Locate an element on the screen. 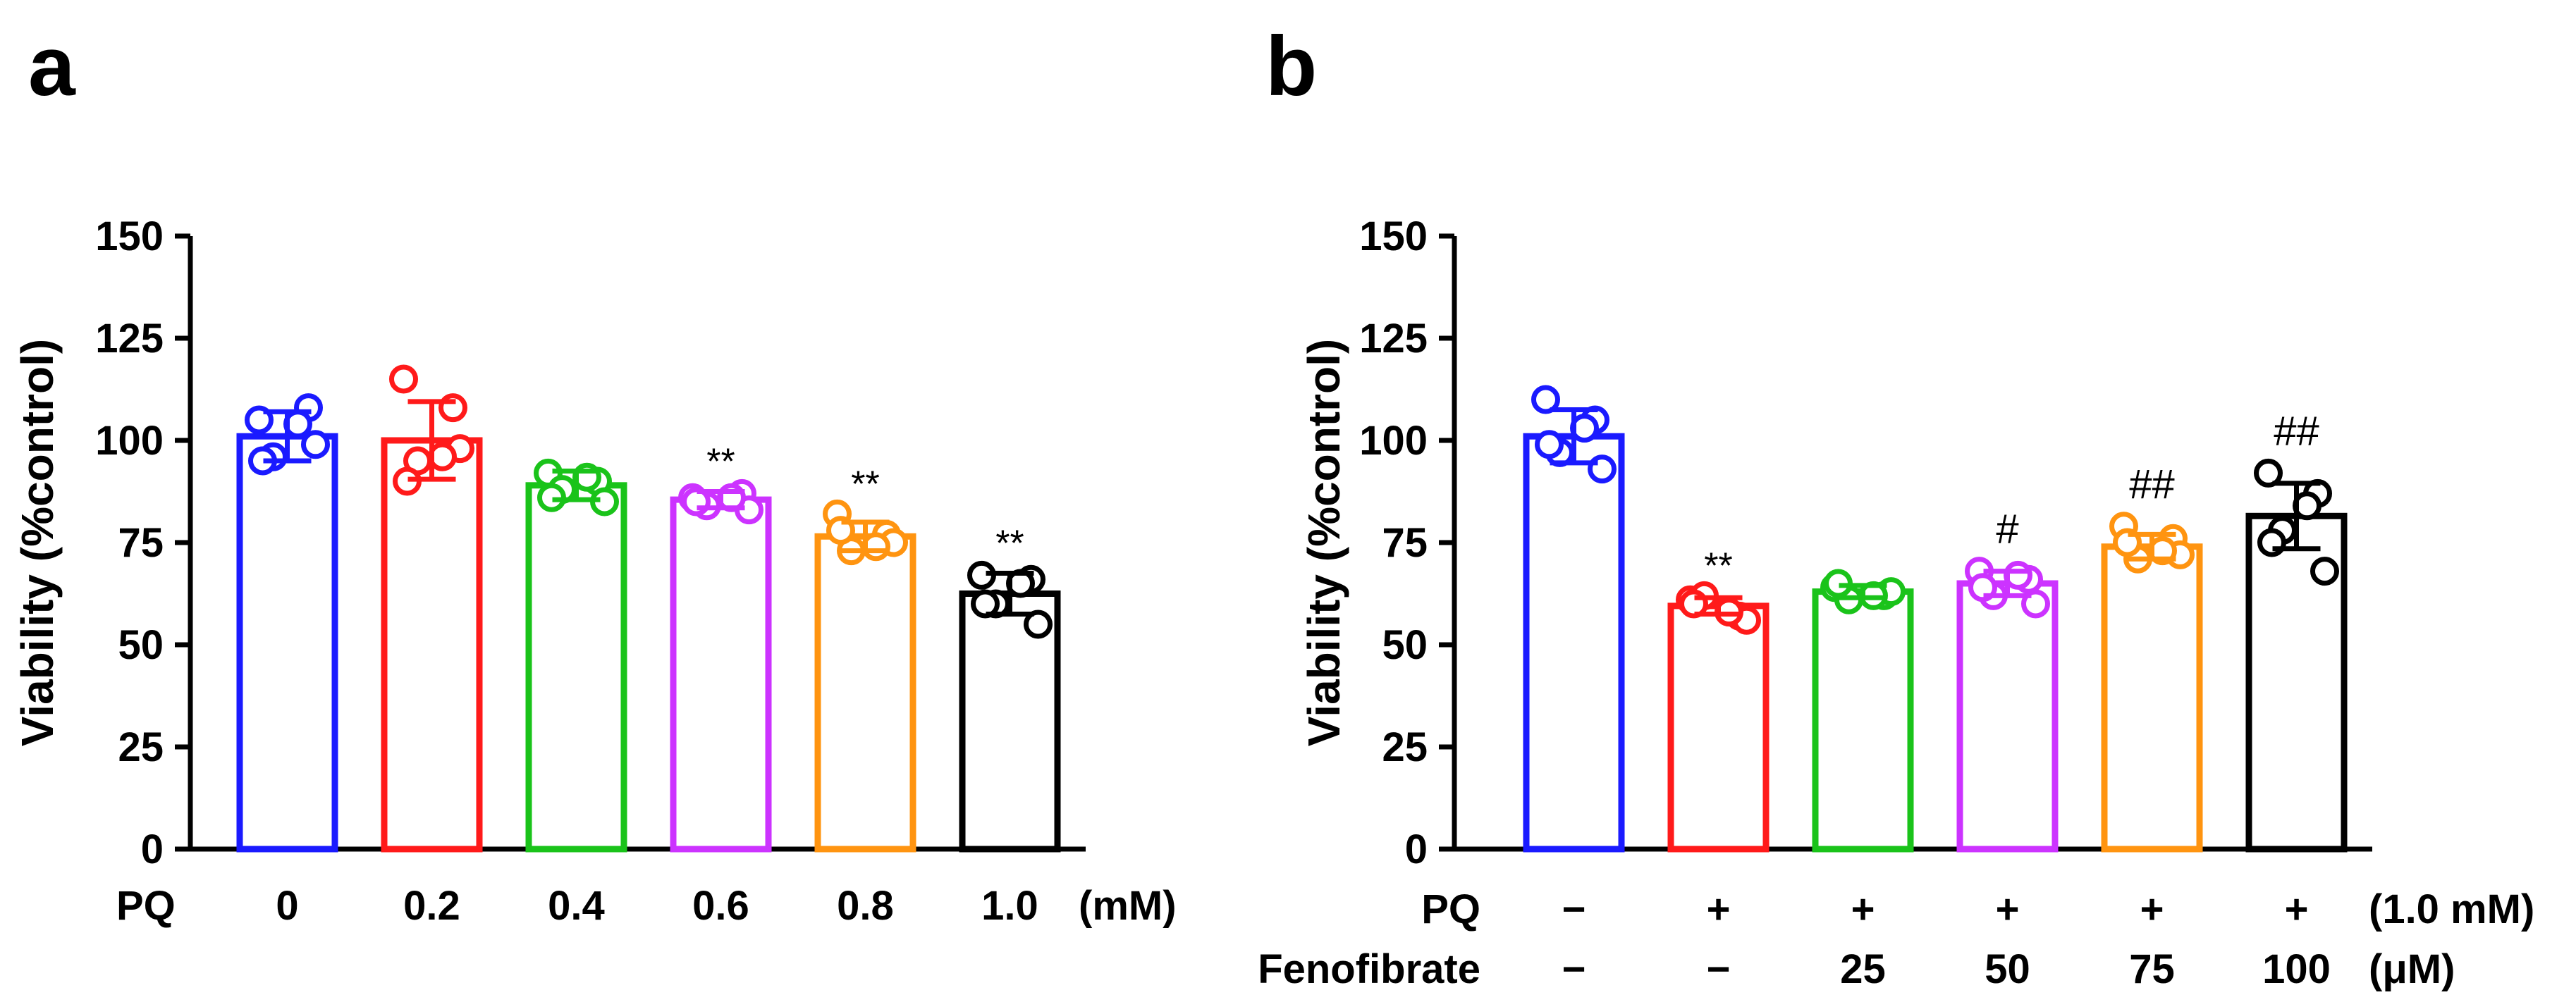  x-unit-label: (1.0 mM) is located at coordinates (2451, 909).